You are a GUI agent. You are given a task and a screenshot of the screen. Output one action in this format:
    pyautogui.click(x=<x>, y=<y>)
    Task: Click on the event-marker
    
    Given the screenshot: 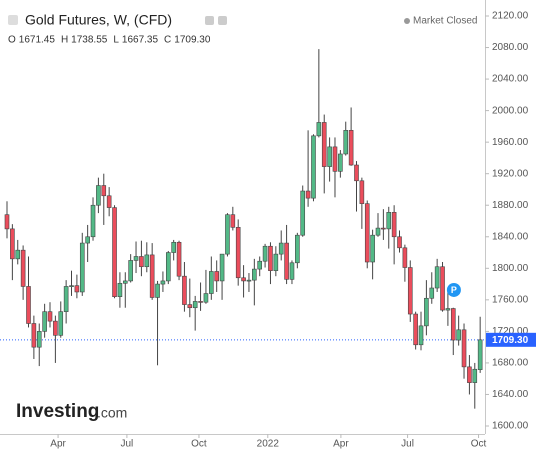 What is the action you would take?
    pyautogui.click(x=453, y=289)
    